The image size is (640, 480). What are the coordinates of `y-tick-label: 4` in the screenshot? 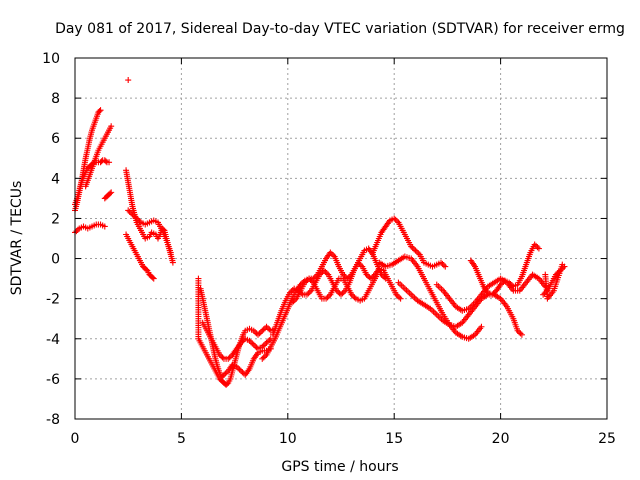 It's located at (55, 179).